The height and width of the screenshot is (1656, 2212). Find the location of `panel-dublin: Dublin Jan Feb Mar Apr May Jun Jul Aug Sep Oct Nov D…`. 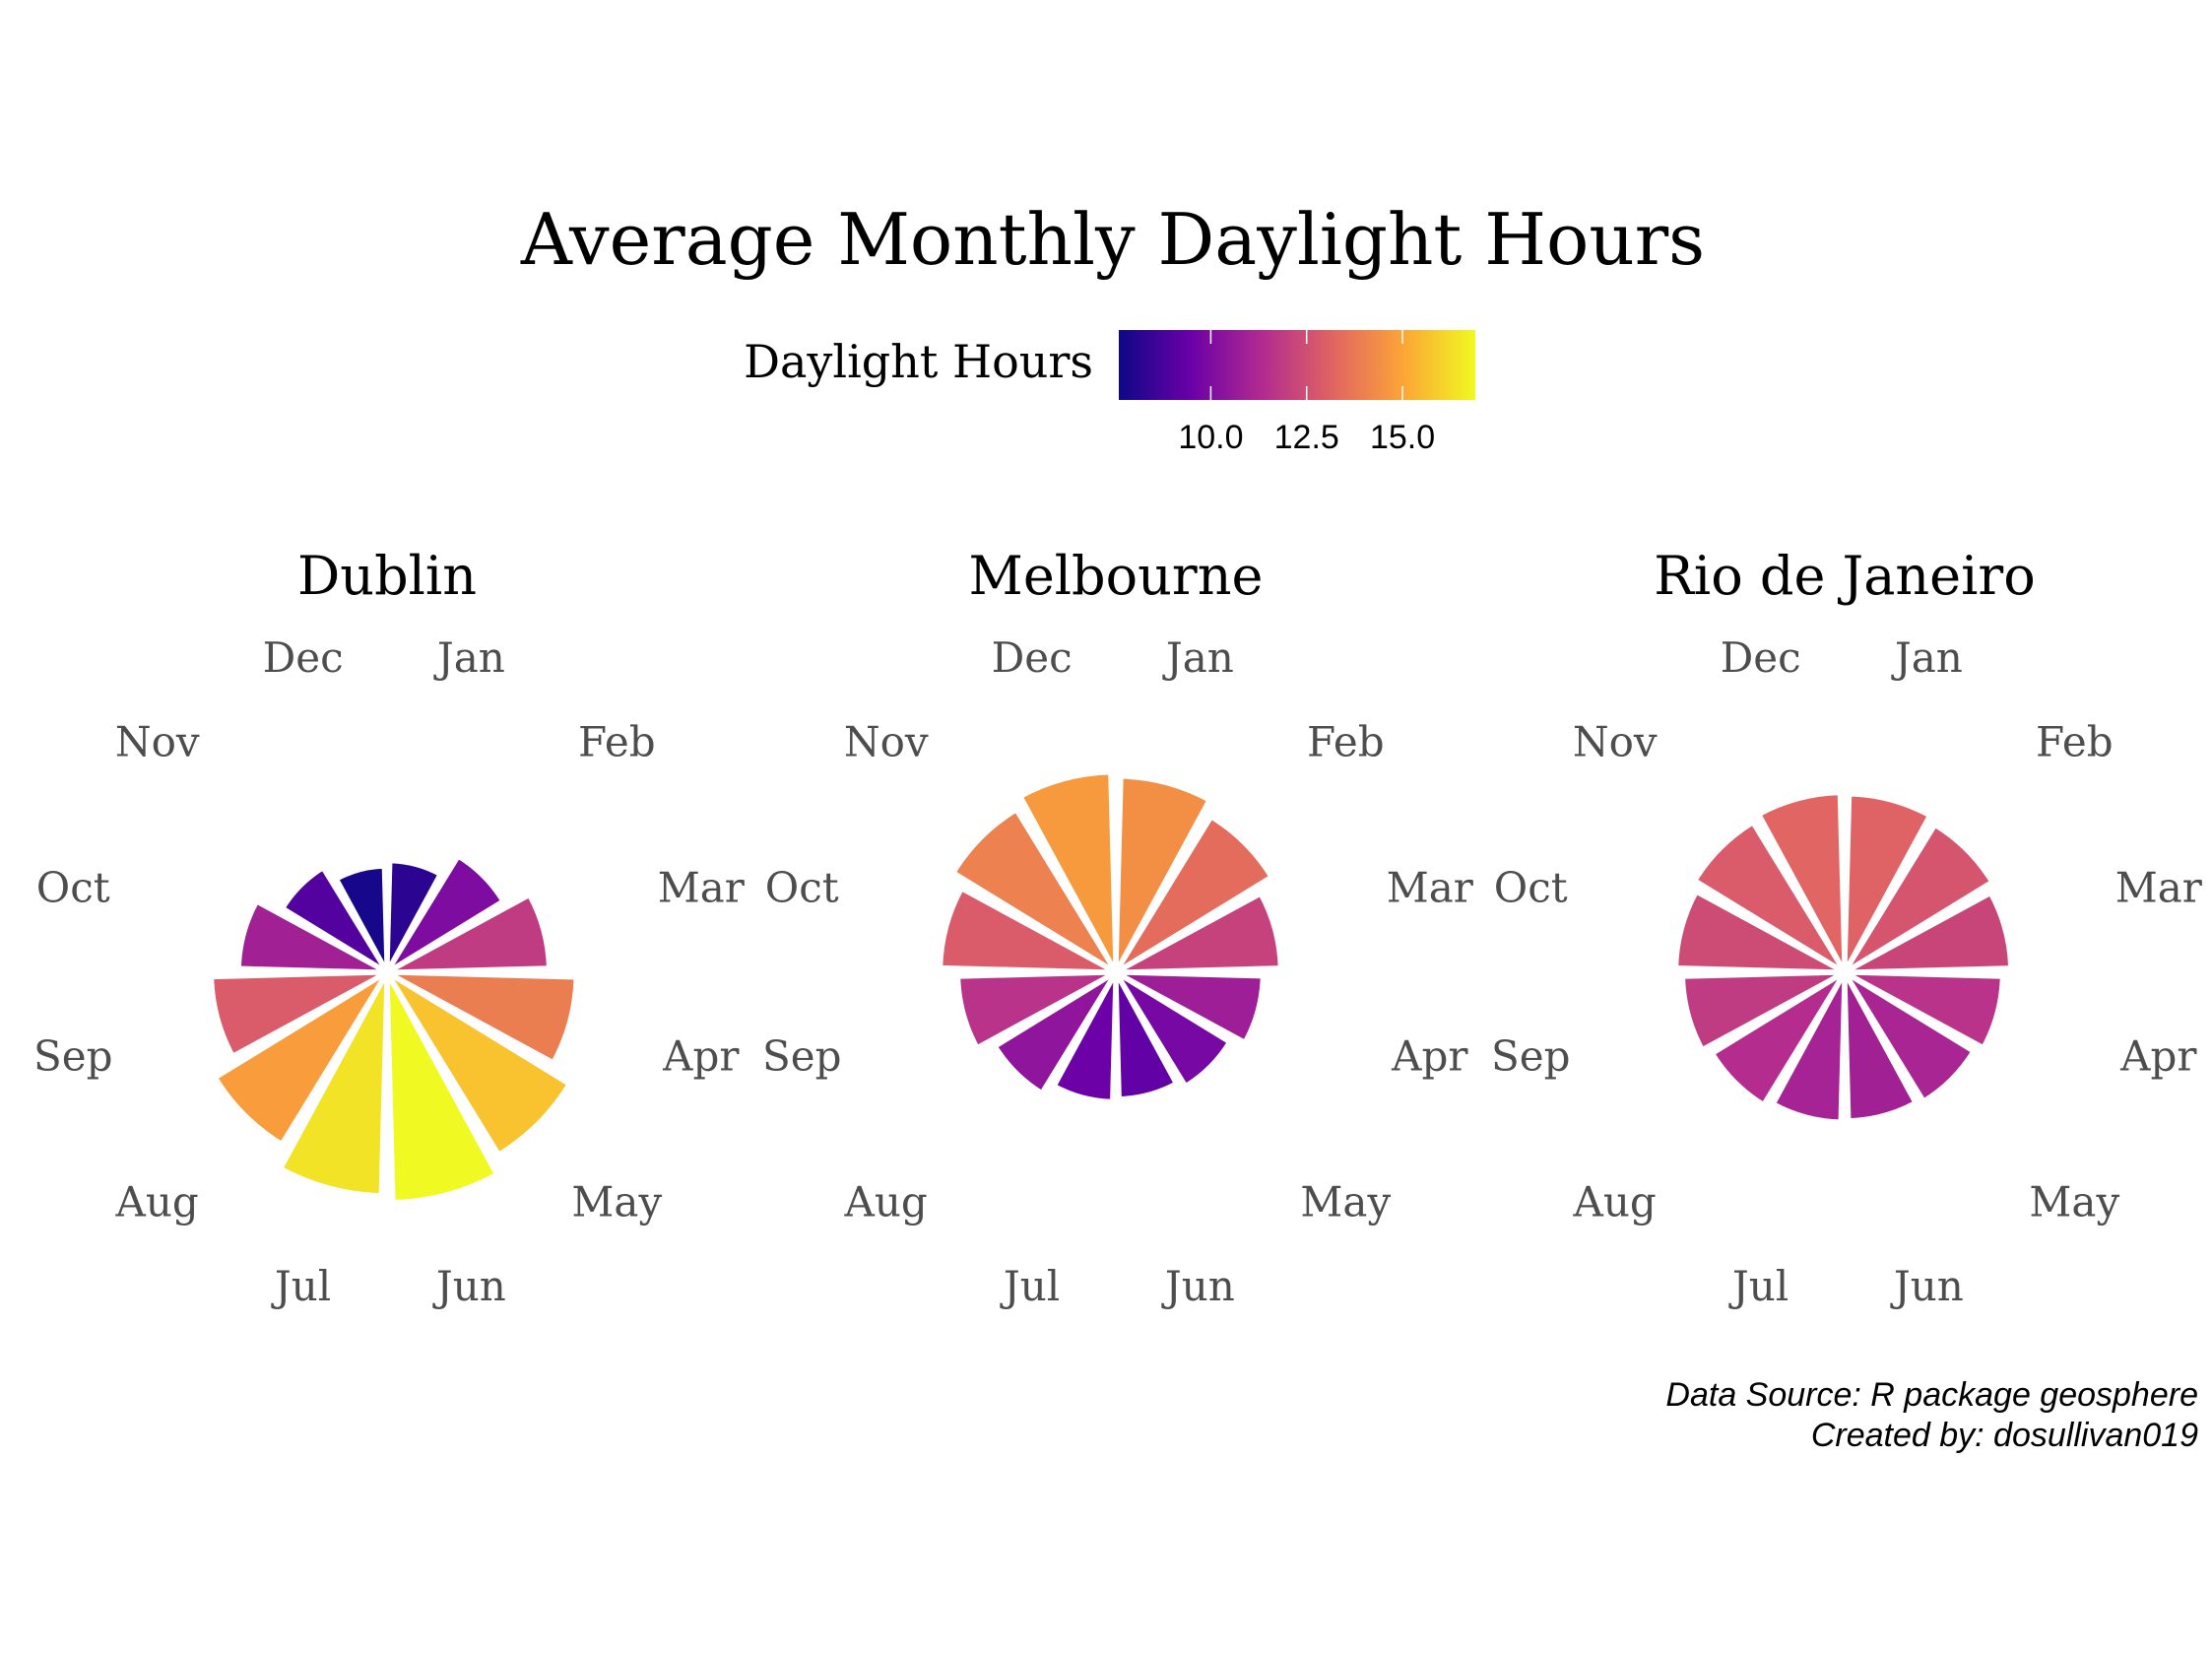

panel-dublin: Dublin Jan Feb Mar Apr May Jun Jul Aug Sep Oct Nov D… is located at coordinates (389, 927).